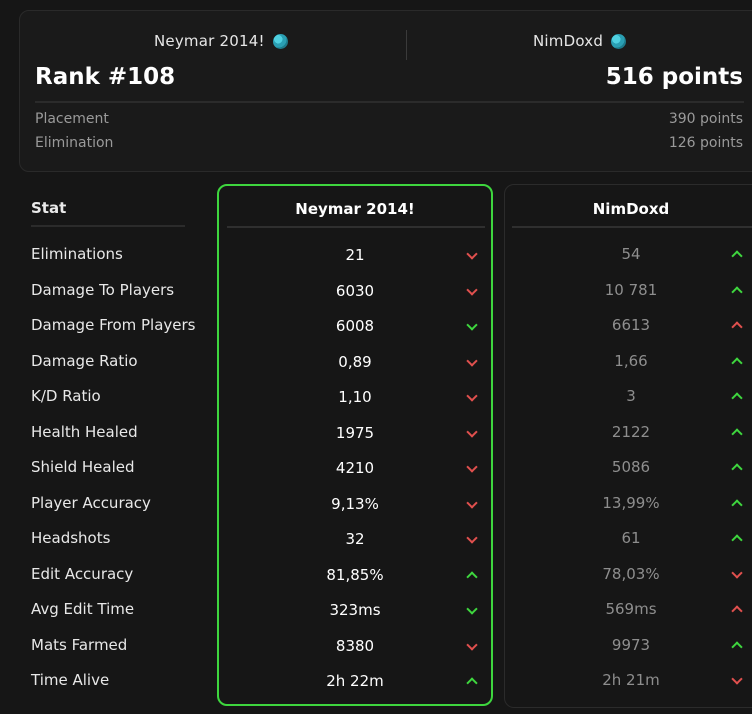  What do you see at coordinates (71, 538) in the screenshot?
I see `stat-label: Headshots` at bounding box center [71, 538].